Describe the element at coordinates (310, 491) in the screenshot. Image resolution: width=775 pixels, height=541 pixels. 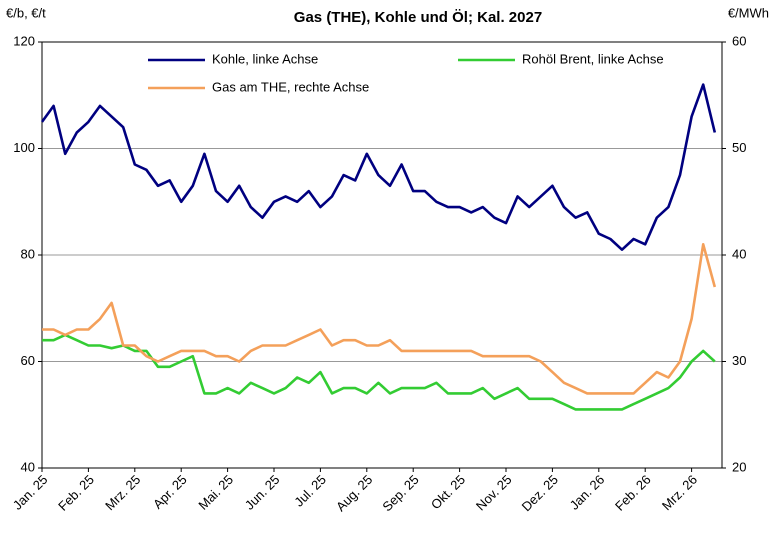
I see `x-tick-label: Jul. 25` at that location.